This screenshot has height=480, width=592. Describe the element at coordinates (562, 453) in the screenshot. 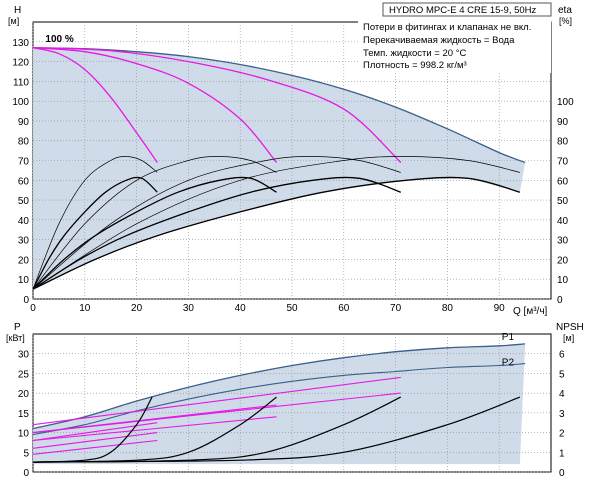

I see `npsh-tick-1: 1` at that location.